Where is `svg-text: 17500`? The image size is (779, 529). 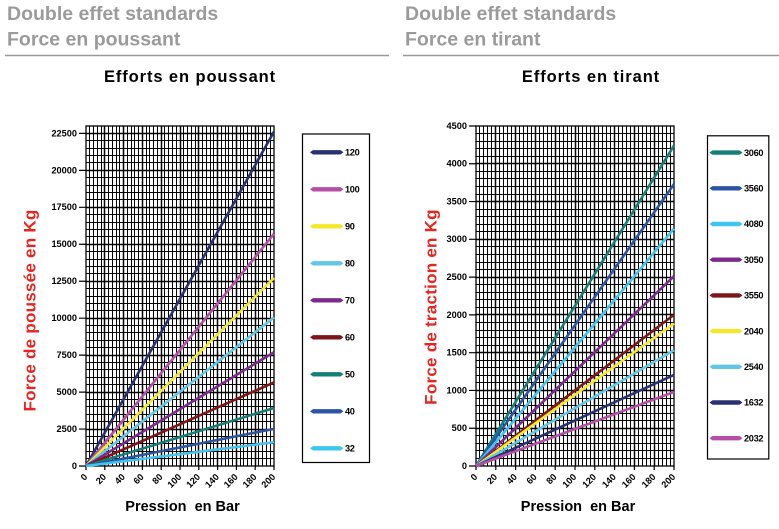
svg-text: 17500 is located at coordinates (64, 207).